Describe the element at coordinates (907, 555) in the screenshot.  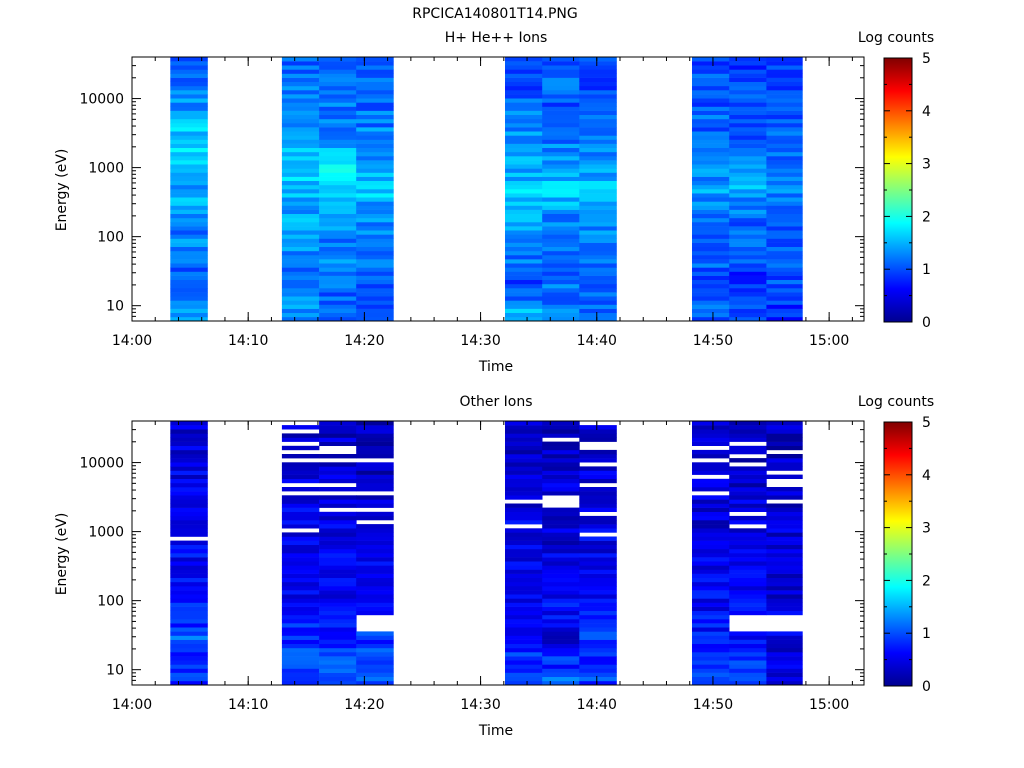
I see `colorbar: 0 1 2 3 4 5` at that location.